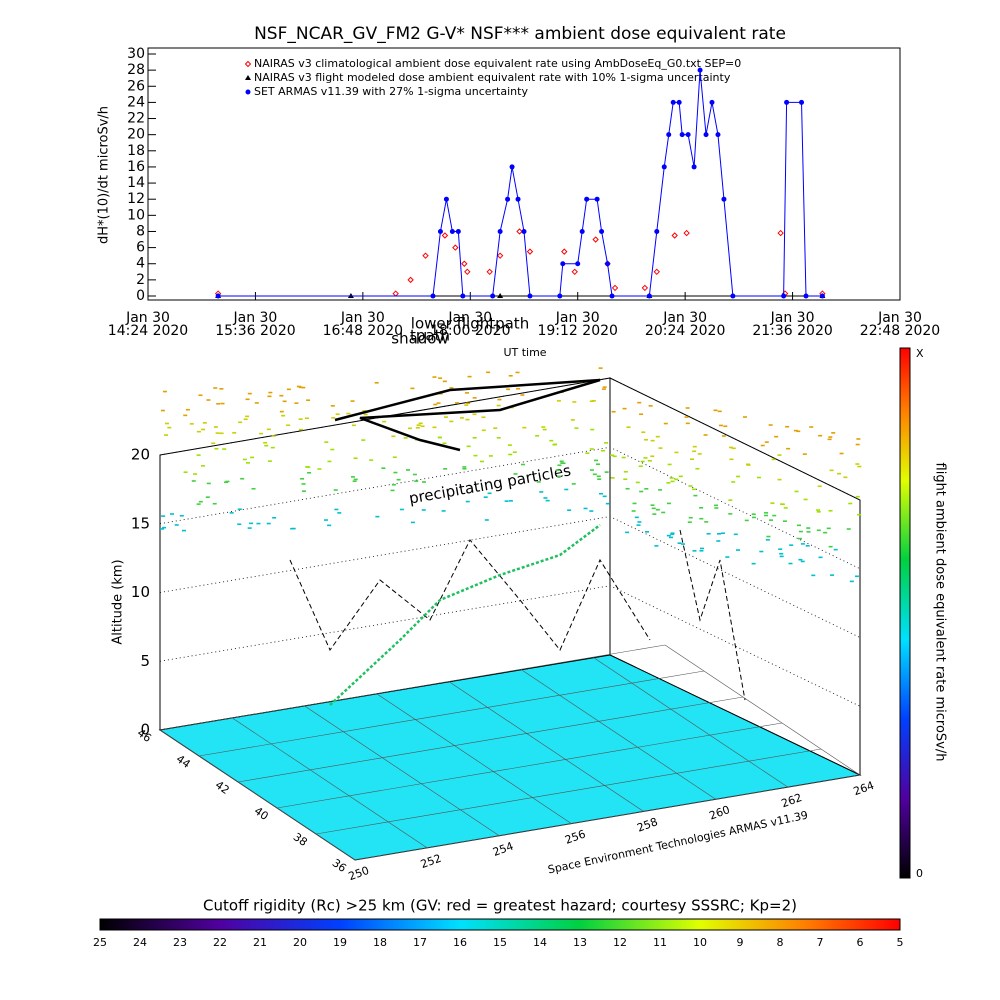 This screenshot has width=1000, height=1000. Describe the element at coordinates (470, 331) in the screenshot. I see `x-tick-label: 18:00 2020` at that location.